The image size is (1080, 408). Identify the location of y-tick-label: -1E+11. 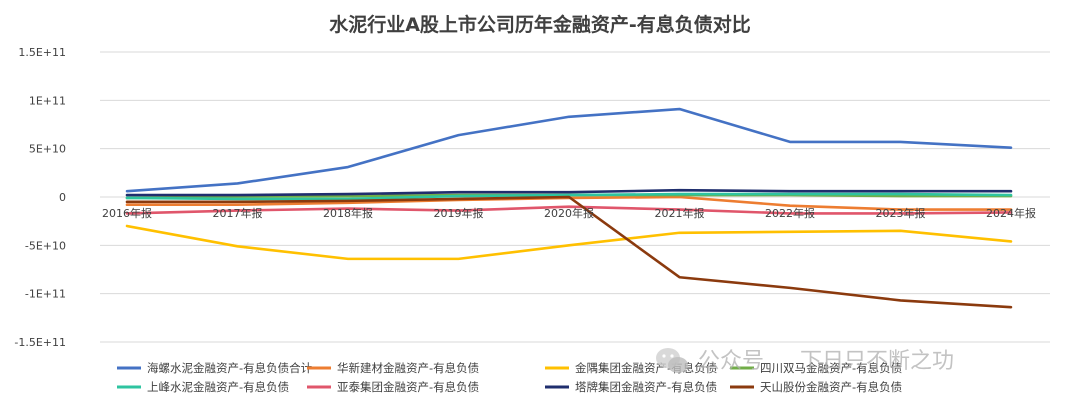
(45, 294).